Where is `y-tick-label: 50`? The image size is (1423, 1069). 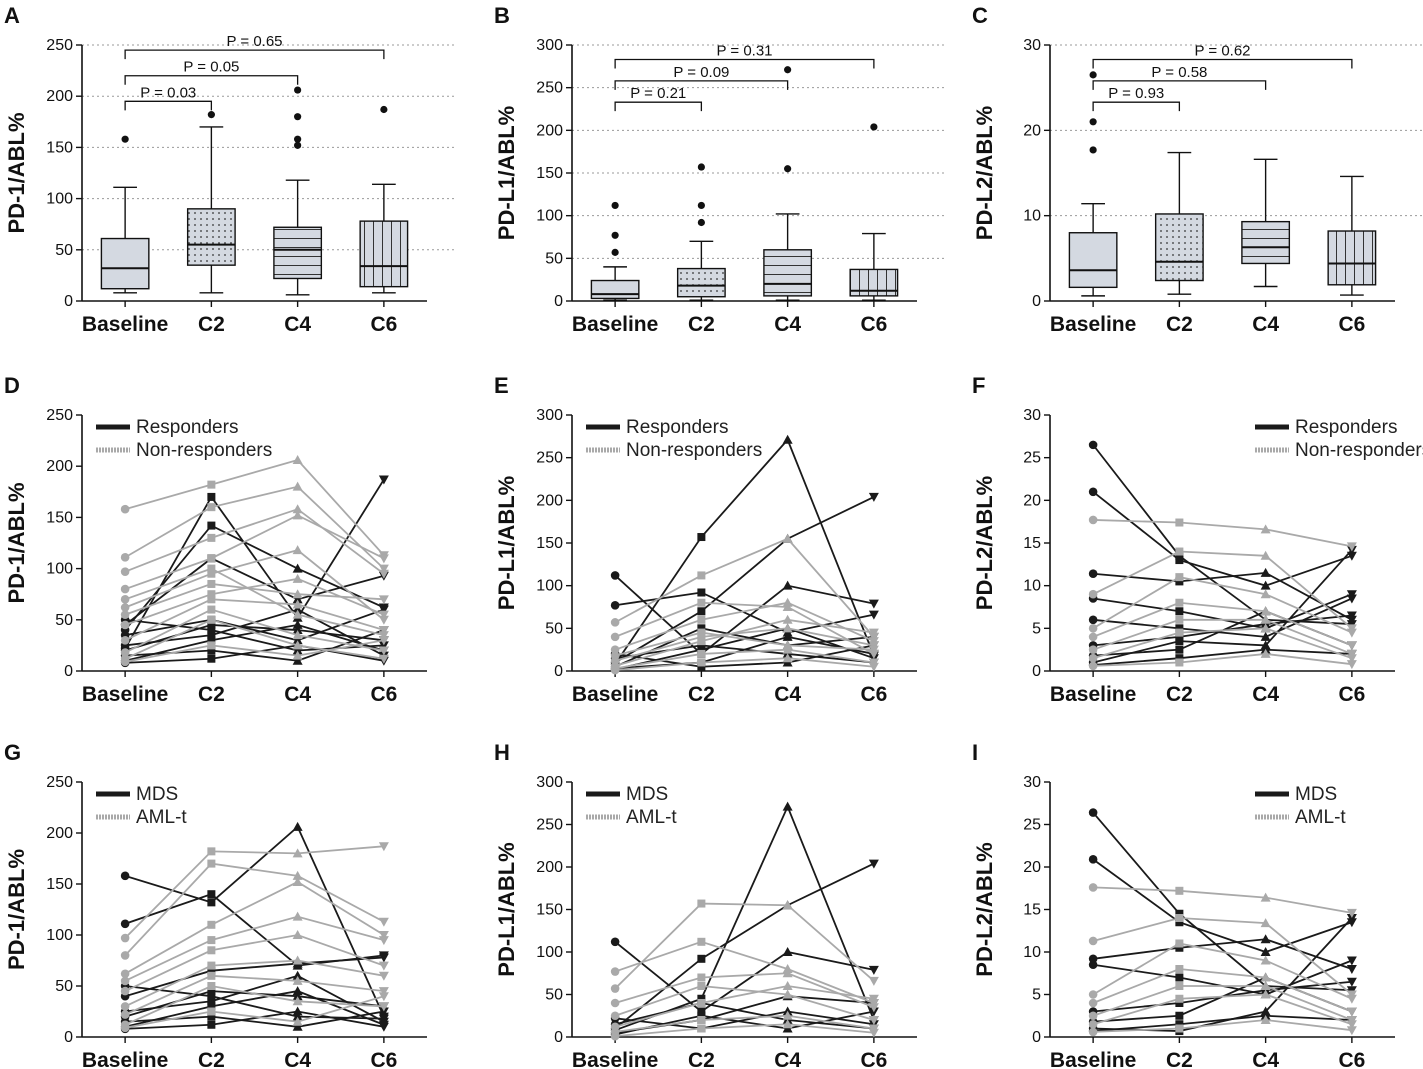
y-tick-label: 50 is located at coordinates (554, 995).